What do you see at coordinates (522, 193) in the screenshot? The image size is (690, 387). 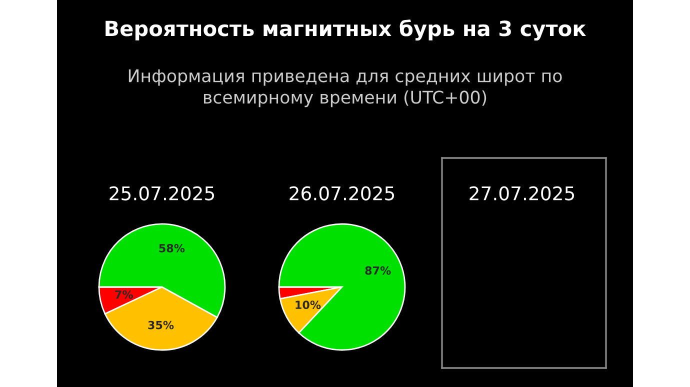 I see `text: 27.07.2025` at bounding box center [522, 193].